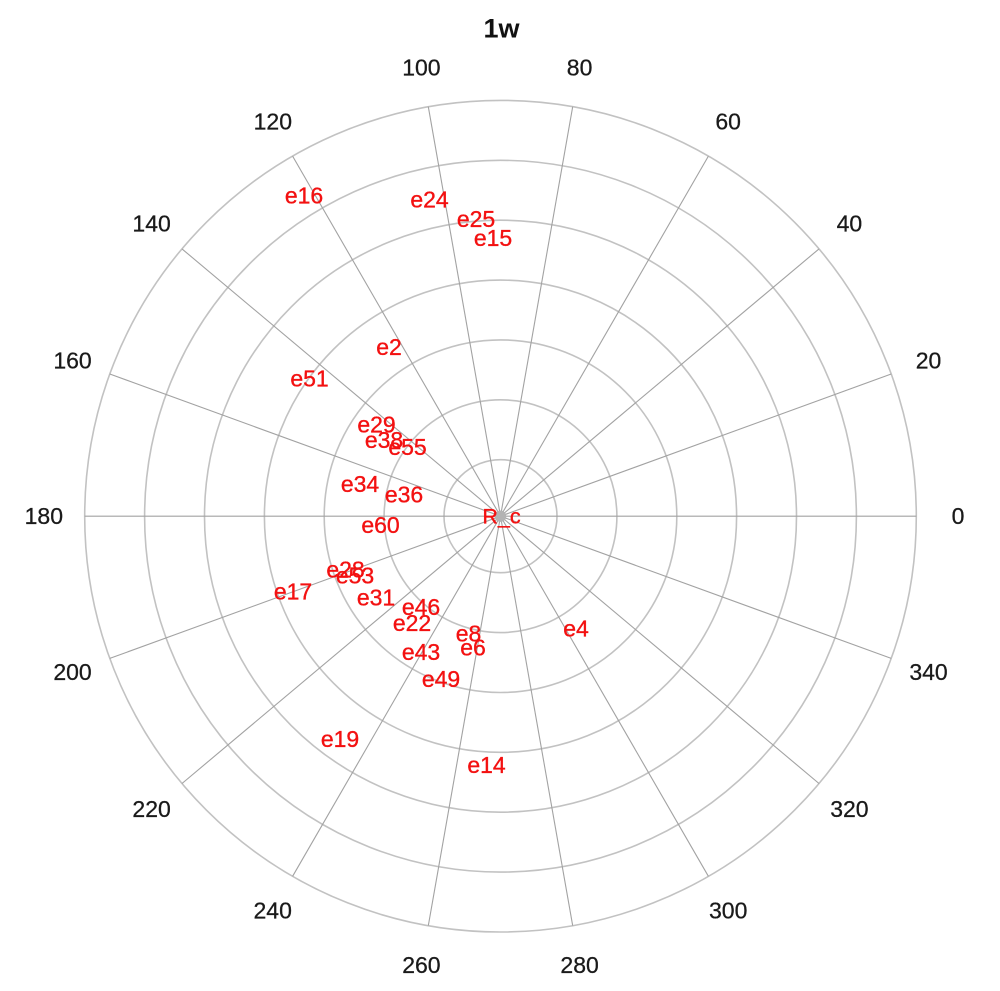 Image resolution: width=1000 pixels, height=991 pixels. What do you see at coordinates (340, 739) in the screenshot?
I see `svg-text: e19` at bounding box center [340, 739].